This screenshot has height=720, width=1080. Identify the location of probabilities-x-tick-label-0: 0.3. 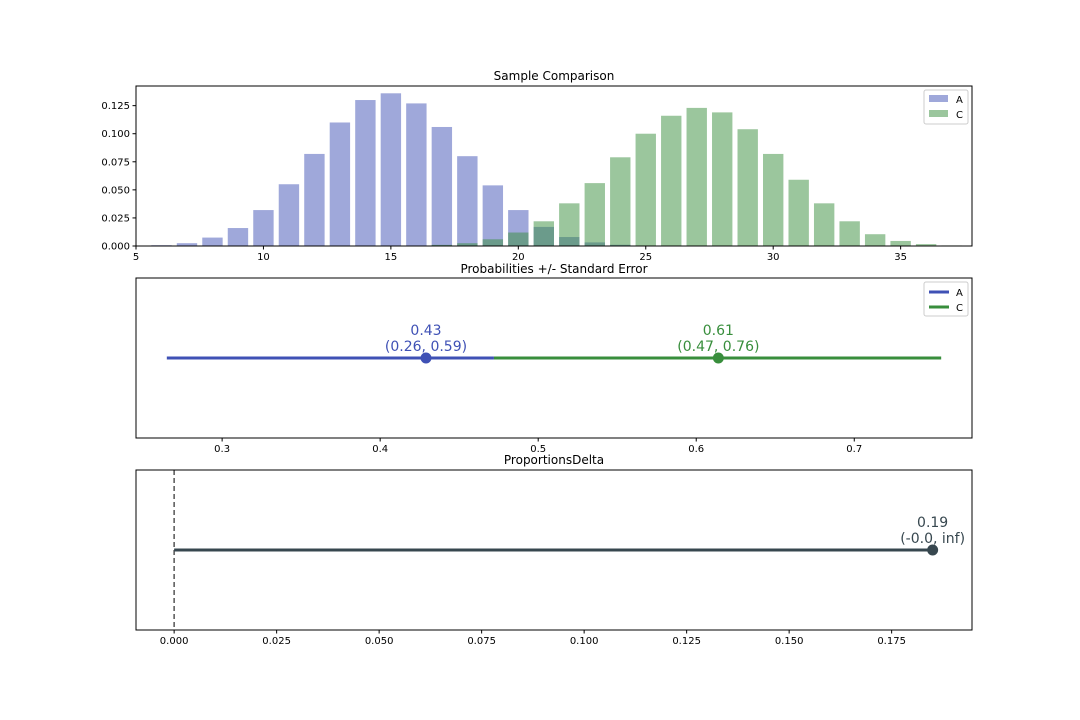
(222, 449).